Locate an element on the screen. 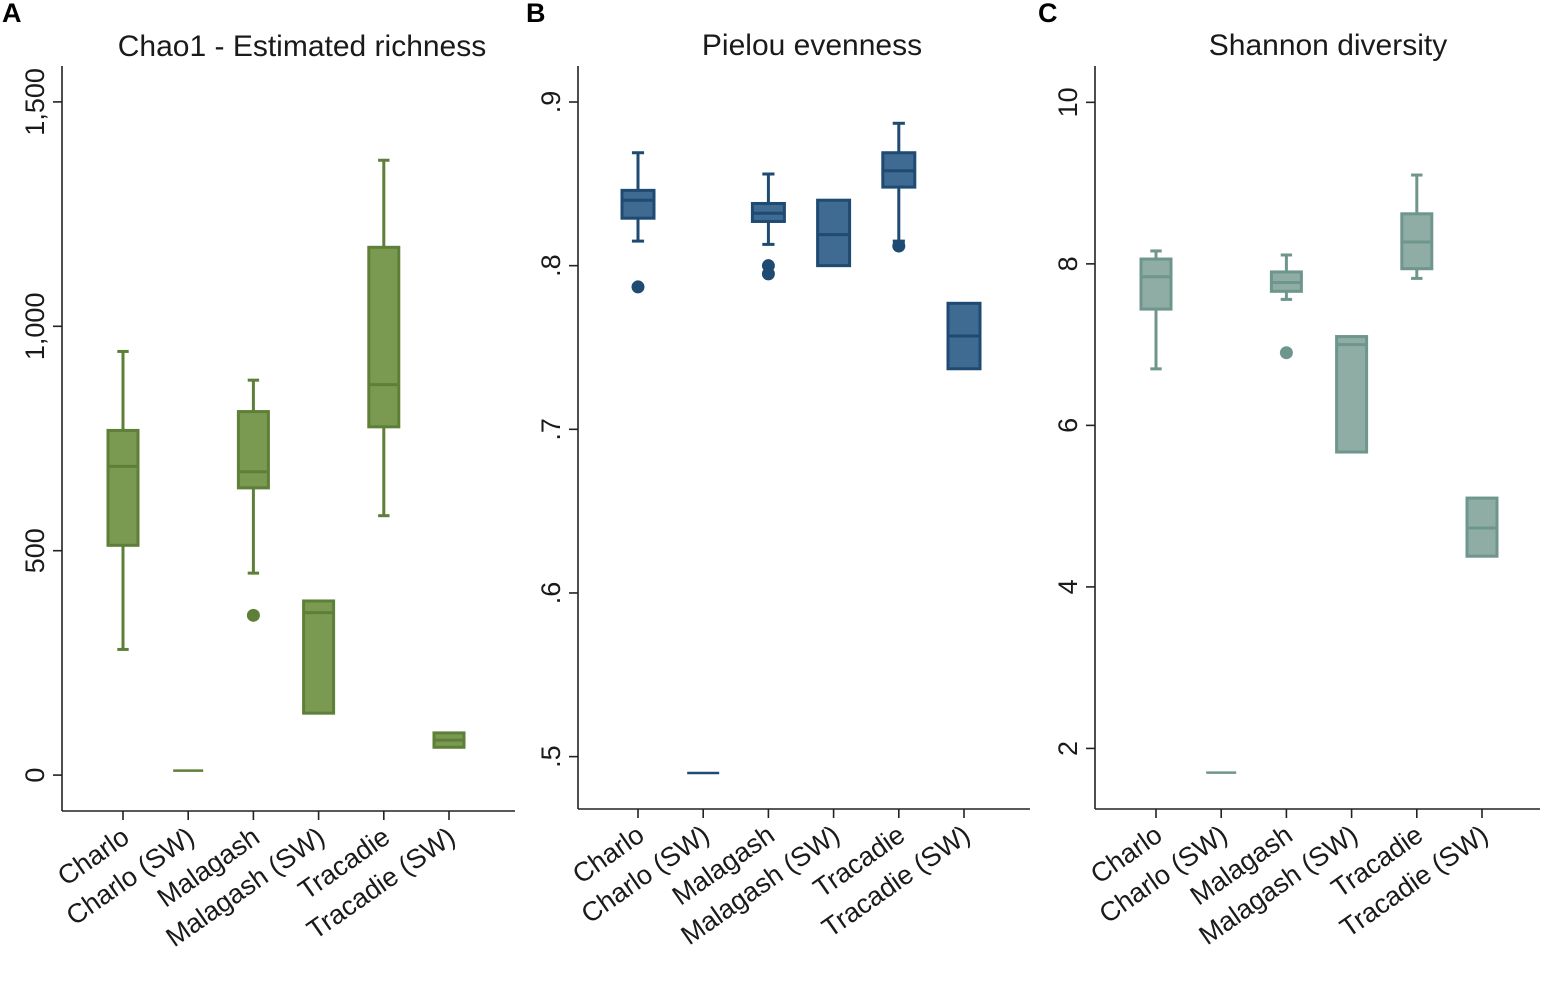 The width and height of the screenshot is (1546, 996). y-tick-label: 1,000 is located at coordinates (35, 327).